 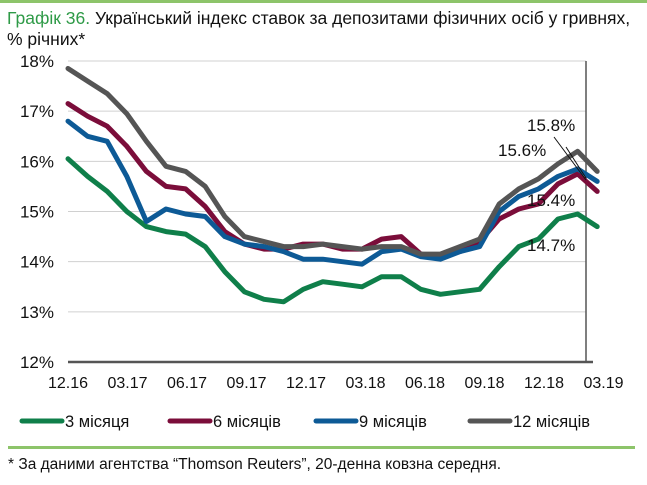 What do you see at coordinates (603, 383) in the screenshot?
I see `x-tick-label: 03.19` at bounding box center [603, 383].